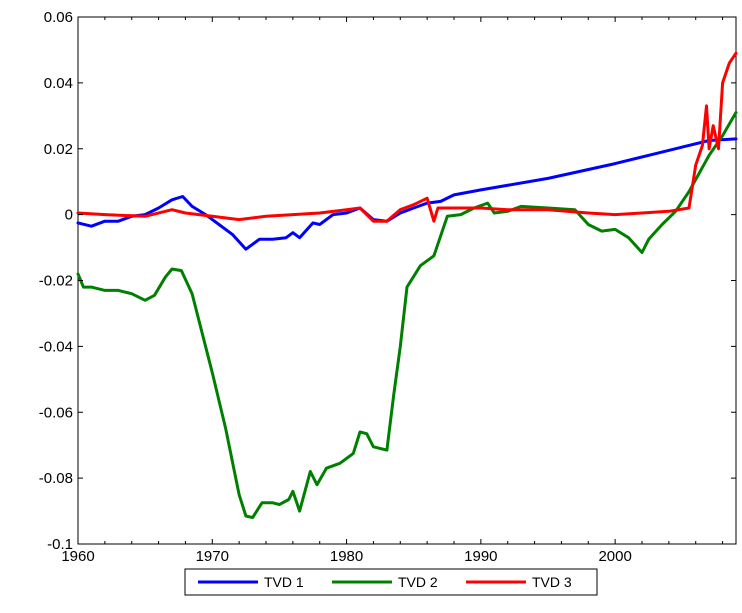 Image resolution: width=742 pixels, height=613 pixels. I want to click on legend-label-tvd-2: TVD 2, so click(418, 582).